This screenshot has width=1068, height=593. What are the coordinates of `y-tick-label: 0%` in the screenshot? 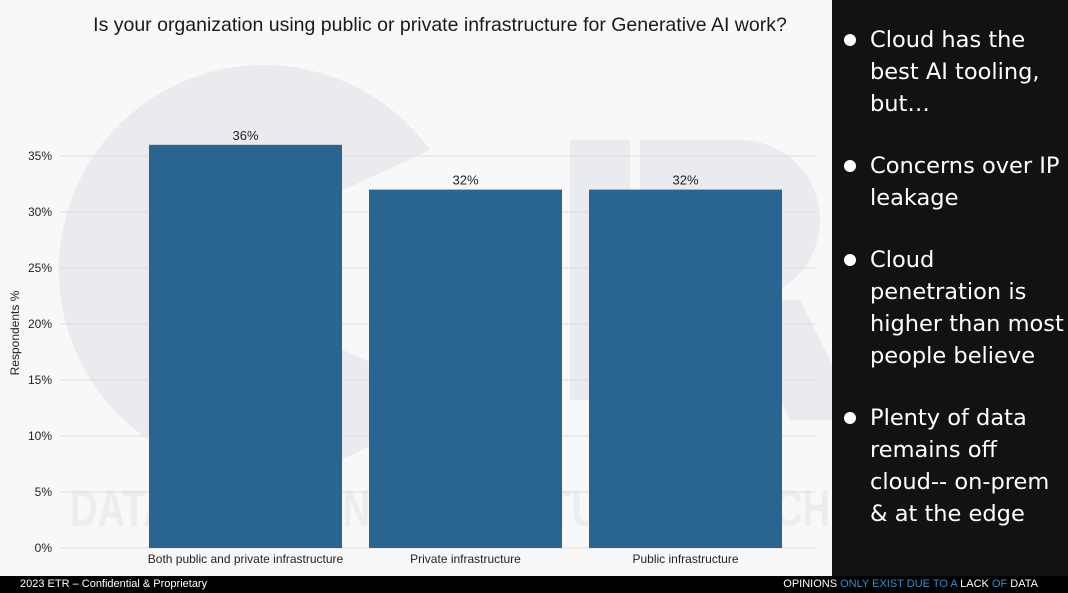 It's located at (44, 548).